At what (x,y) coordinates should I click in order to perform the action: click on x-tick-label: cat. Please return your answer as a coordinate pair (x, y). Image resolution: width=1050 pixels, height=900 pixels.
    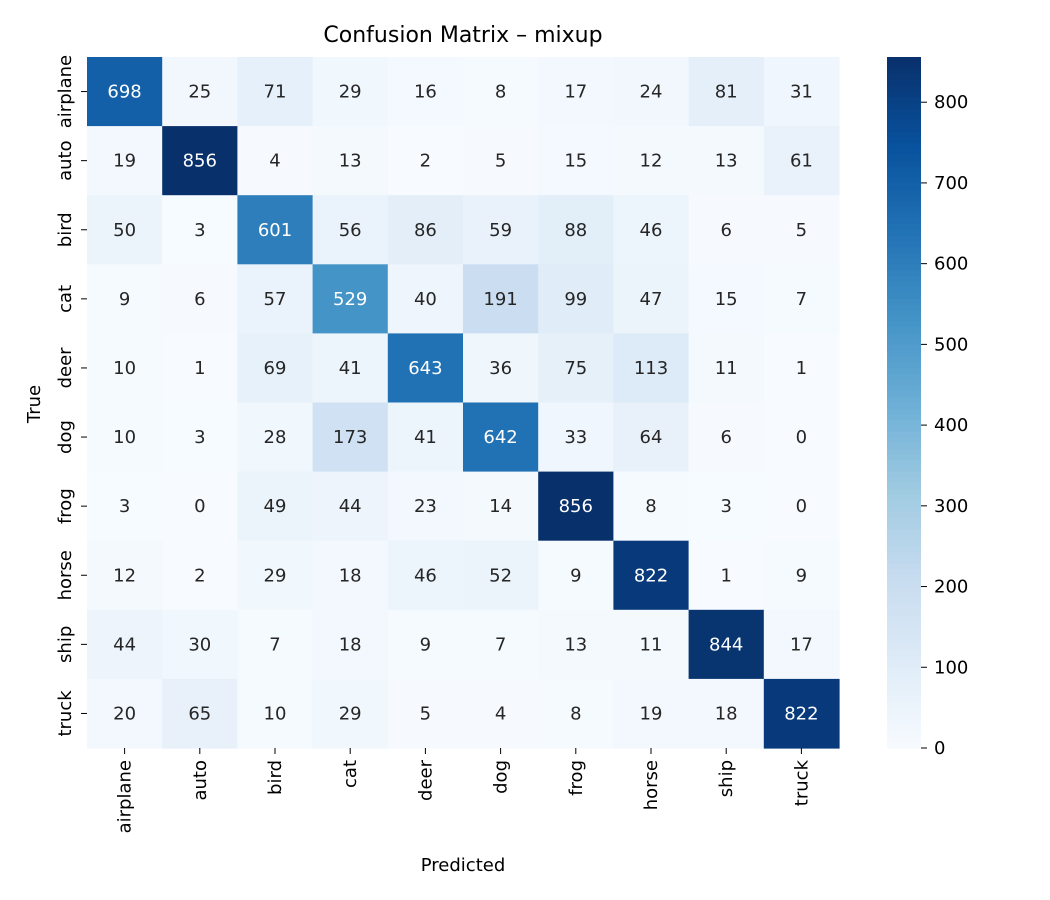
    Looking at the image, I should click on (350, 774).